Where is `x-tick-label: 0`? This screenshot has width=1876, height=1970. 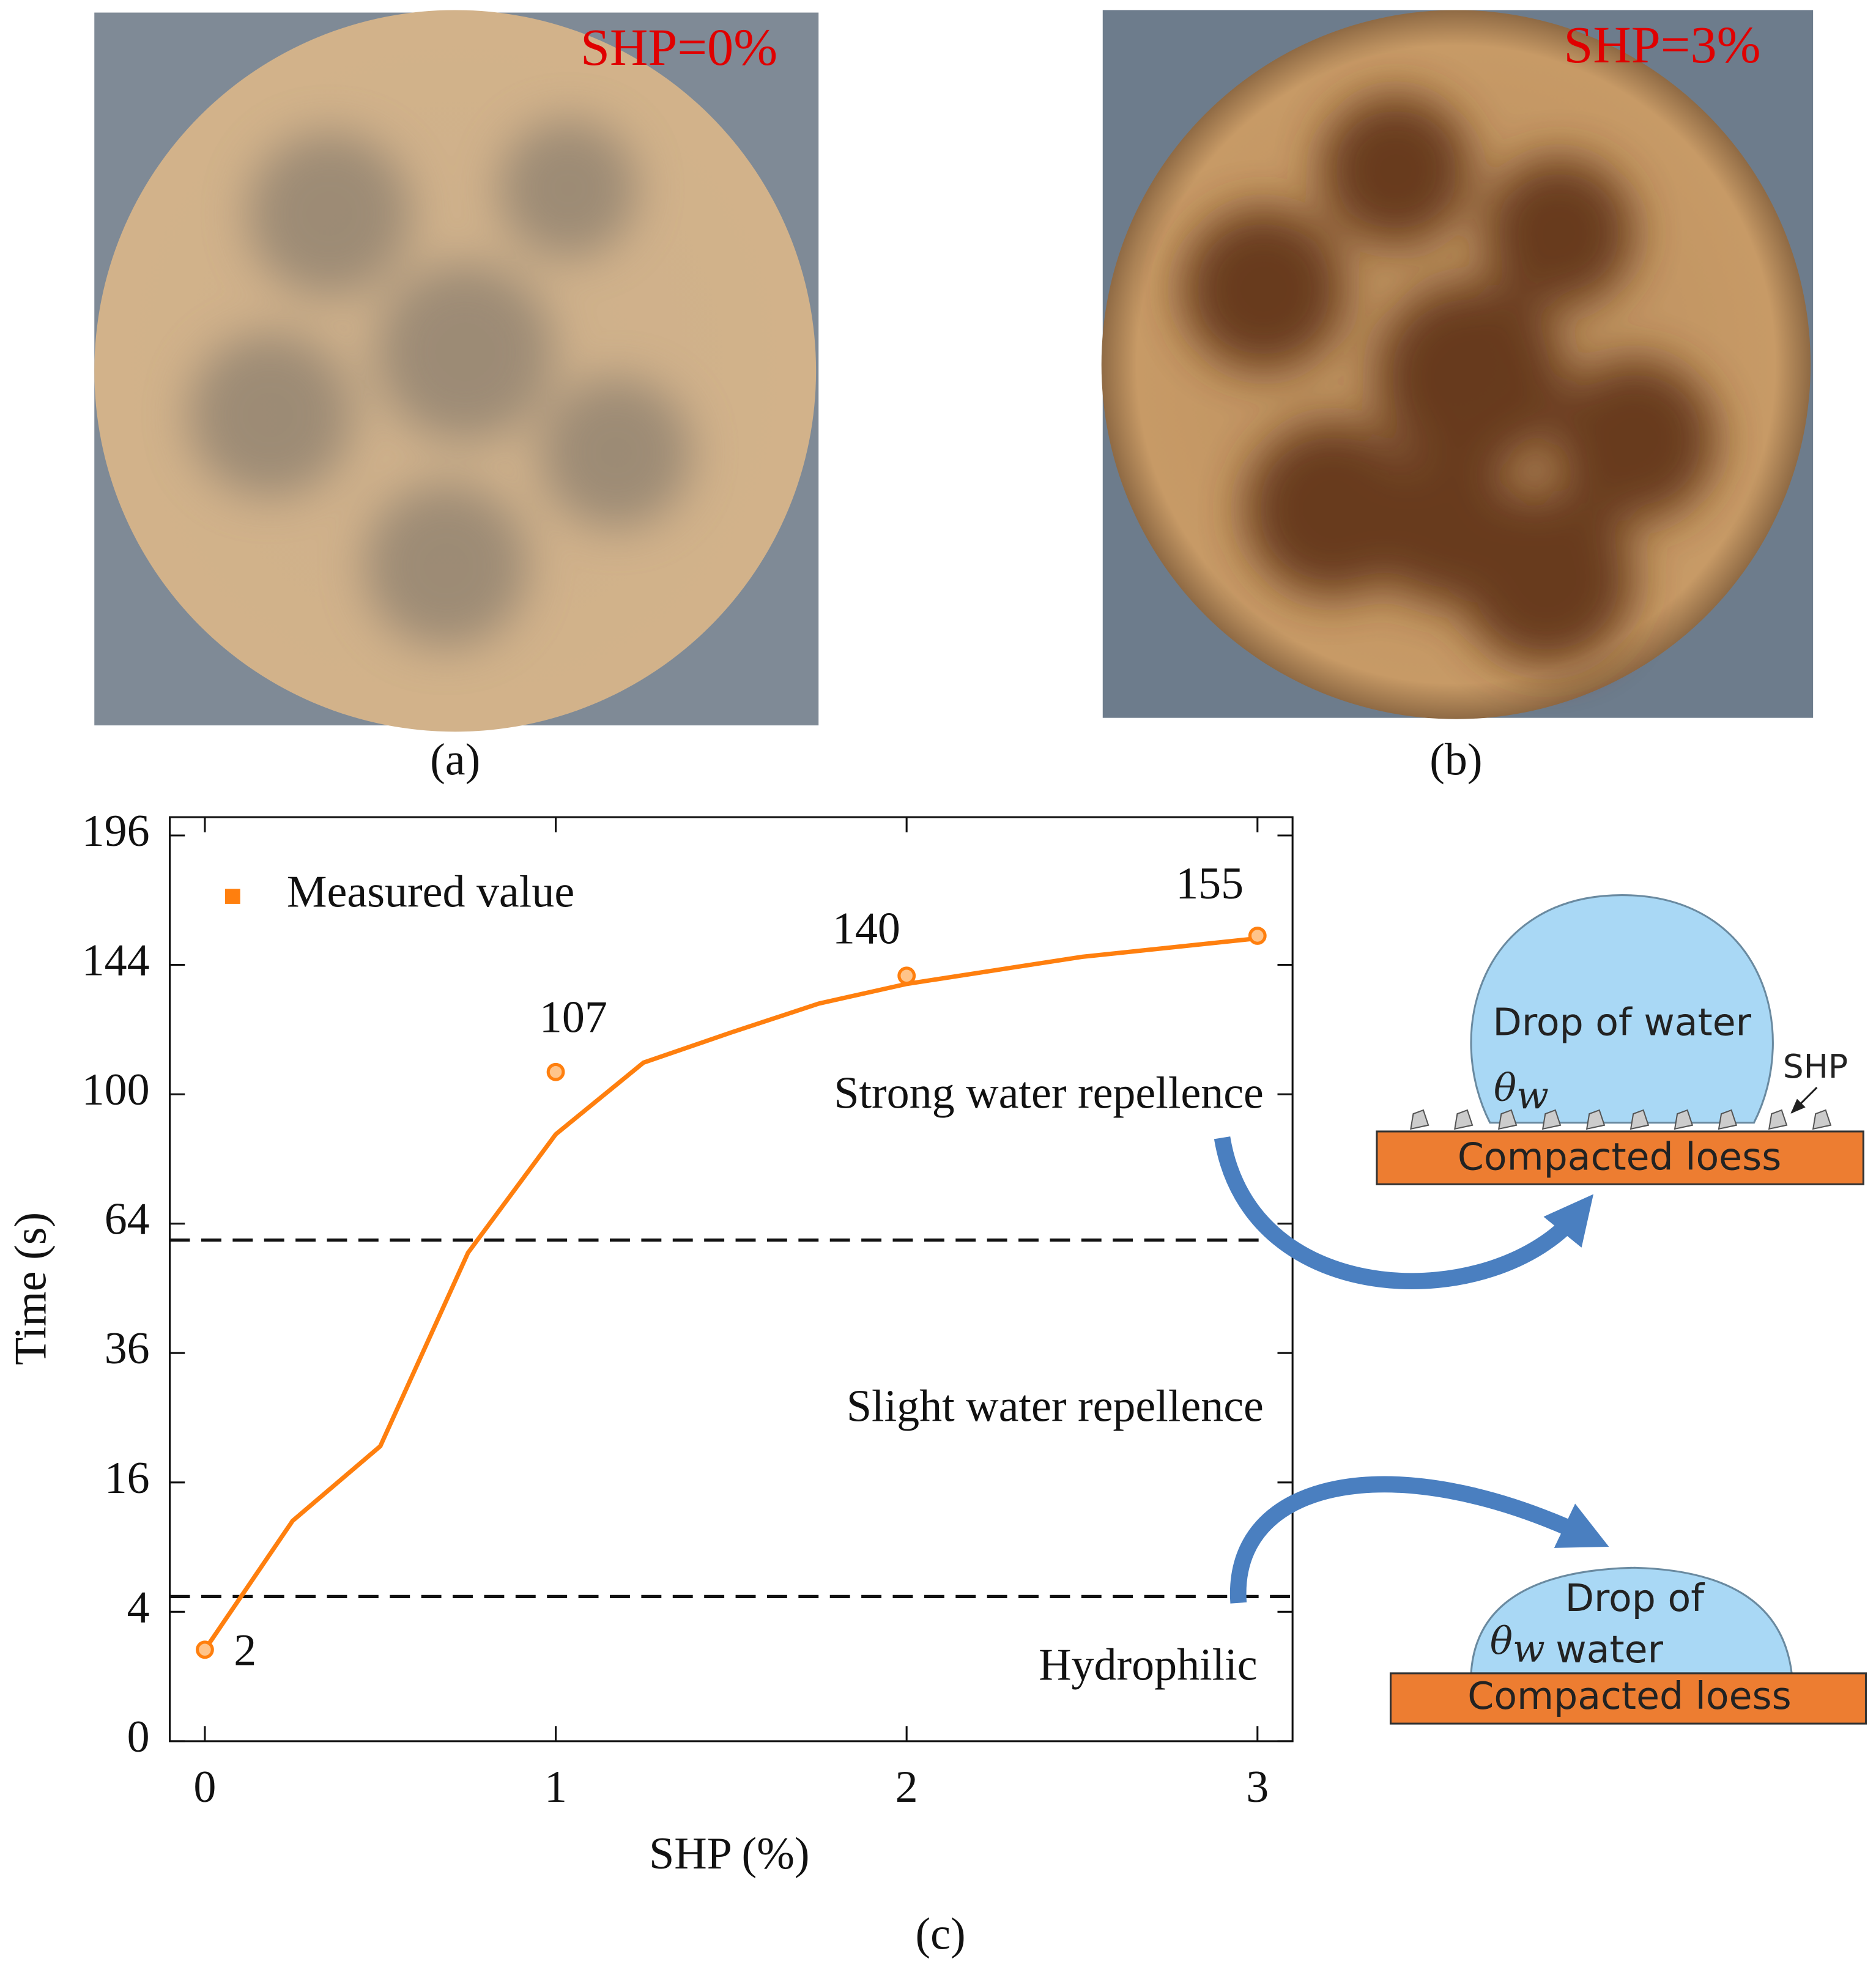 x-tick-label: 0 is located at coordinates (204, 1787).